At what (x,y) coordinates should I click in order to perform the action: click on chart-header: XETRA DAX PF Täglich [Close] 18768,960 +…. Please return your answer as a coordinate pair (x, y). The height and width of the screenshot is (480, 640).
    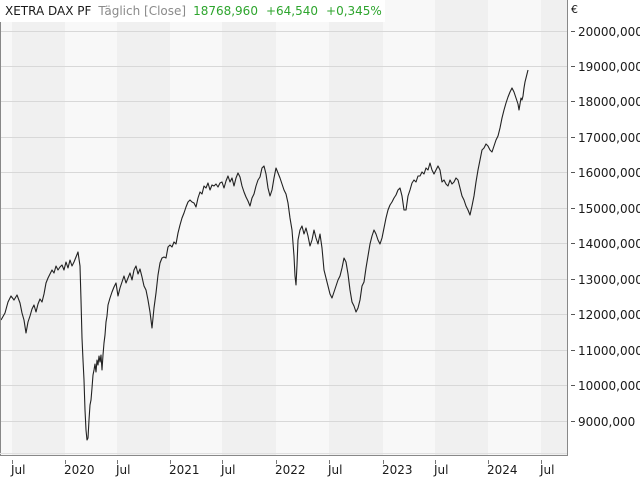
    Looking at the image, I should click on (192, 11).